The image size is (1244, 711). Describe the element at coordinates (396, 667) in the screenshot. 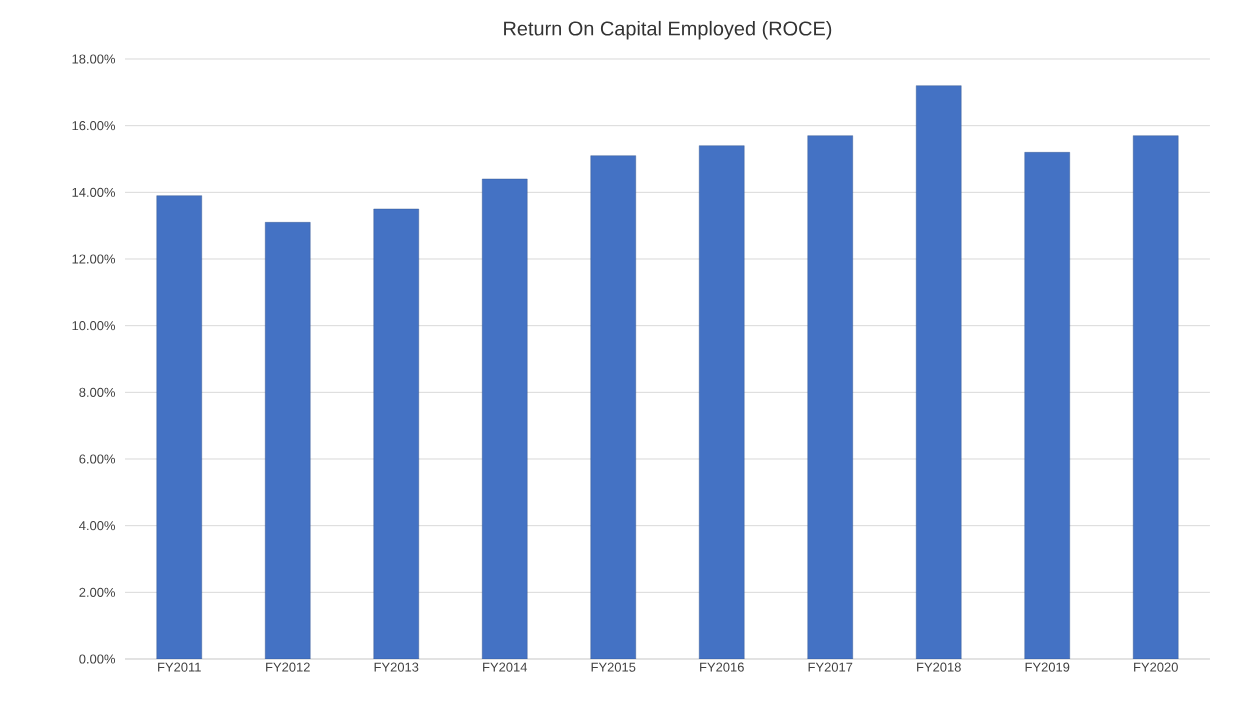

I see `x-tick-label: FY2013` at that location.